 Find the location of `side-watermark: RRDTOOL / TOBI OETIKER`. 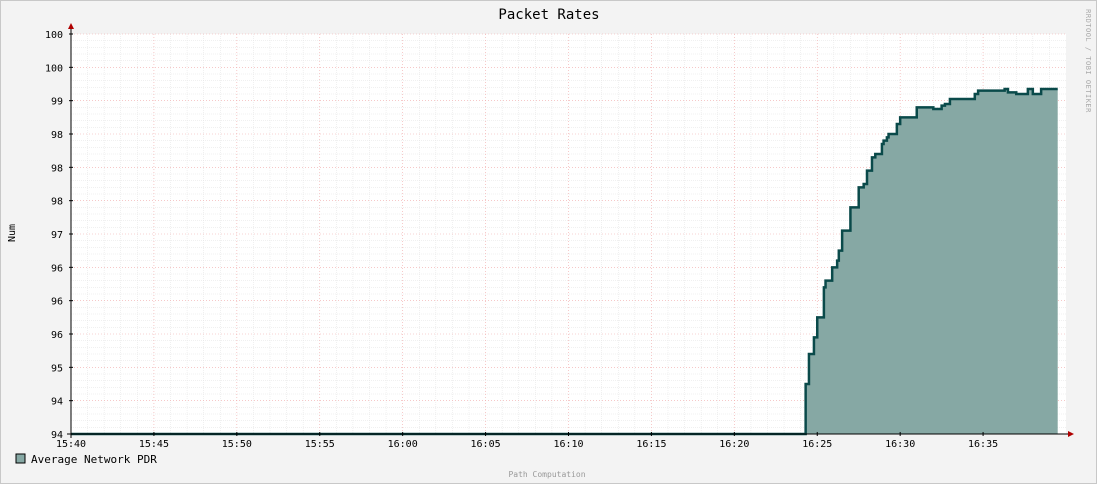

side-watermark: RRDTOOL / TOBI OETIKER is located at coordinates (1088, 61).